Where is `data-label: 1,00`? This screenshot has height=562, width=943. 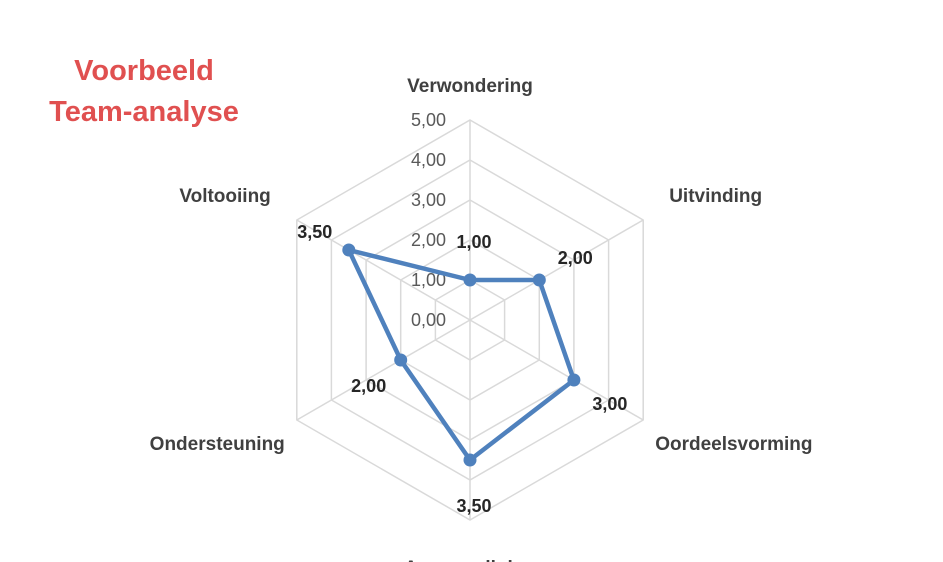 data-label: 1,00 is located at coordinates (473, 242).